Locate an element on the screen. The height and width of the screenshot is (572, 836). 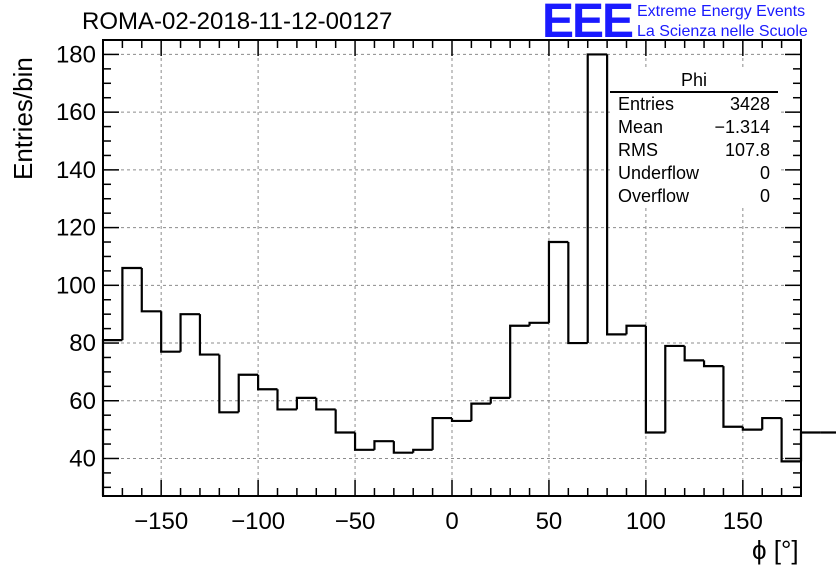
stats-label: Mean is located at coordinates (641, 127).